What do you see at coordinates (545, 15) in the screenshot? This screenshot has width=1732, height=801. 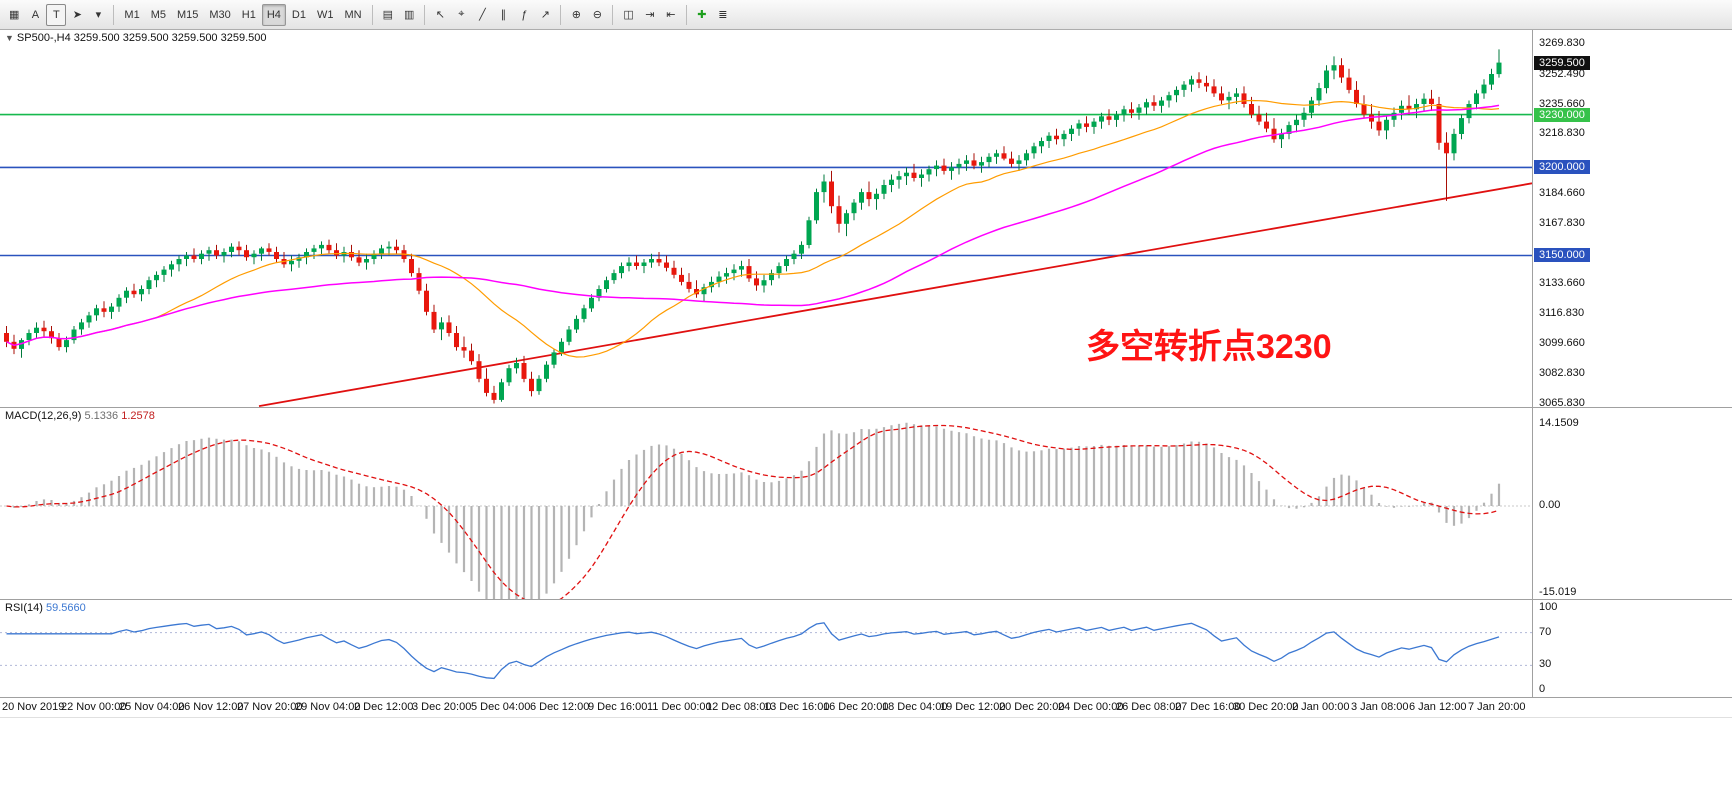 I see `arrows-icon: ↗` at bounding box center [545, 15].